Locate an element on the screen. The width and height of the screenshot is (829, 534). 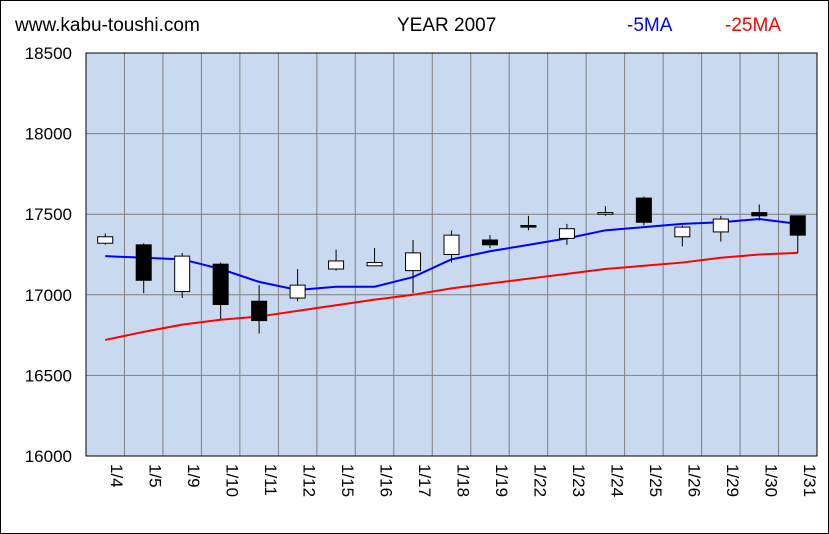
x-tick-label: 1/10 is located at coordinates (232, 480).